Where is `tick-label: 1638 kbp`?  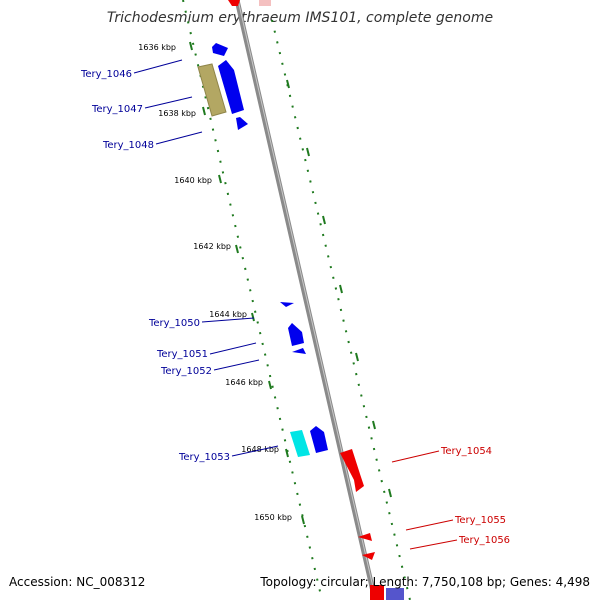
tick-label: 1638 kbp is located at coordinates (177, 113).